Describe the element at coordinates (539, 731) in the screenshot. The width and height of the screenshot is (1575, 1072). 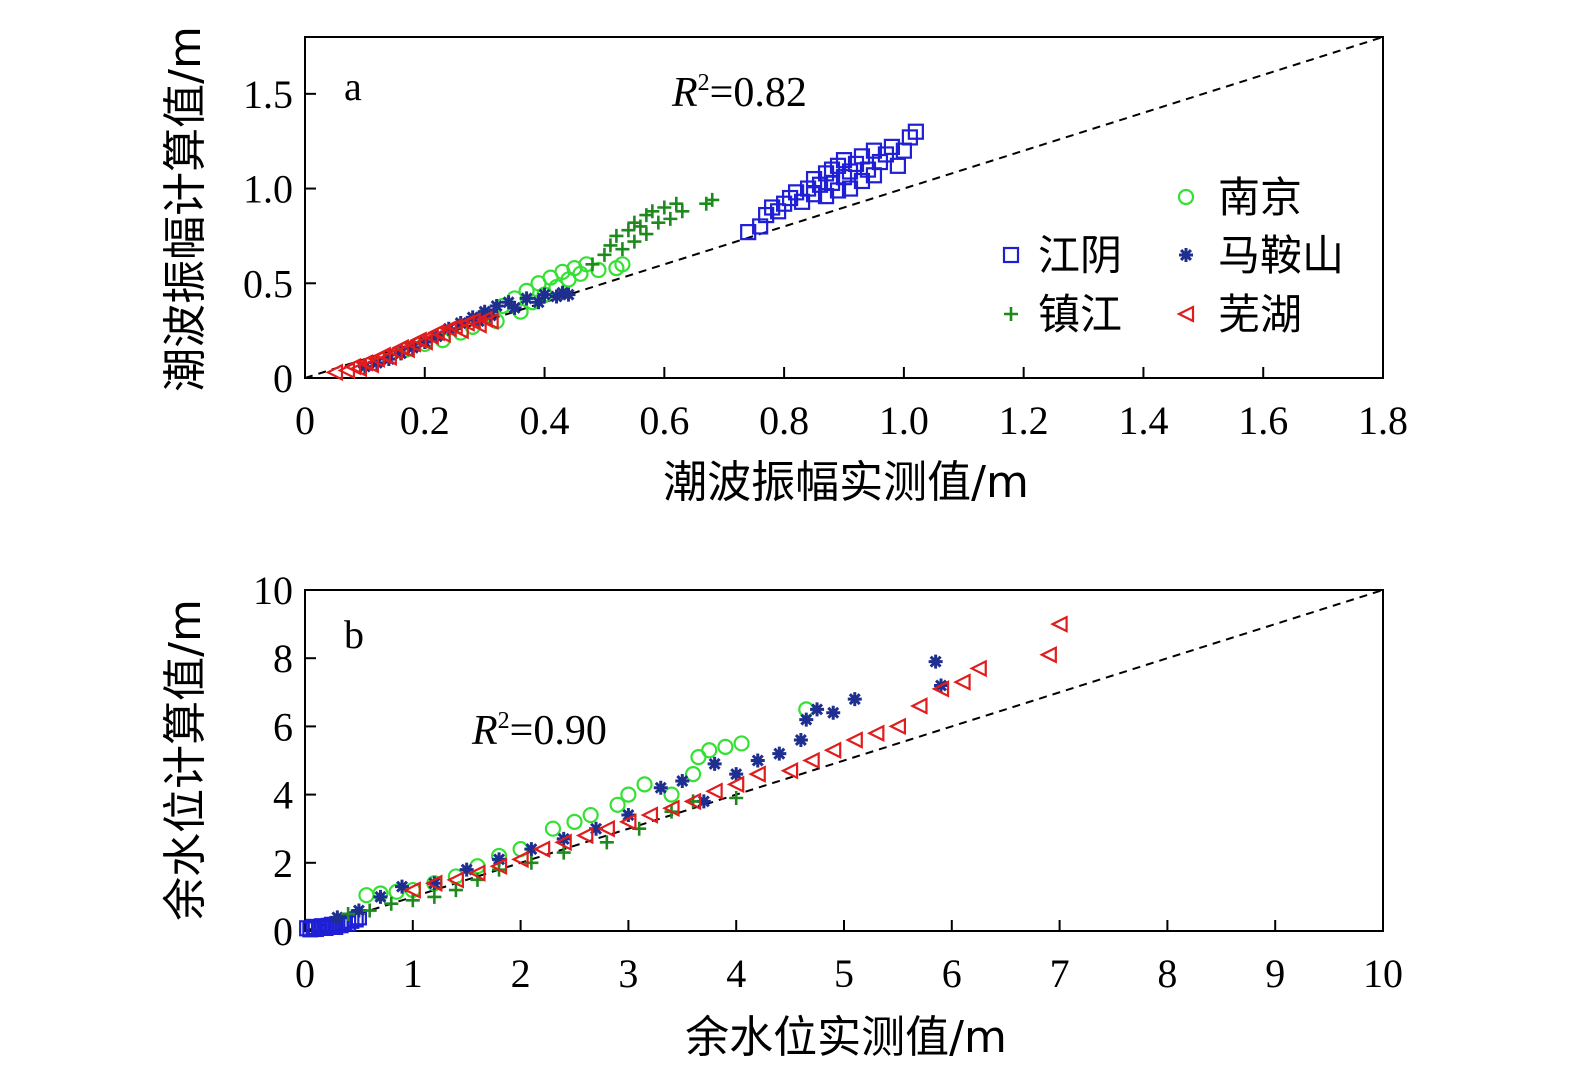
I see `panel-b-r2: R2=0.90` at that location.